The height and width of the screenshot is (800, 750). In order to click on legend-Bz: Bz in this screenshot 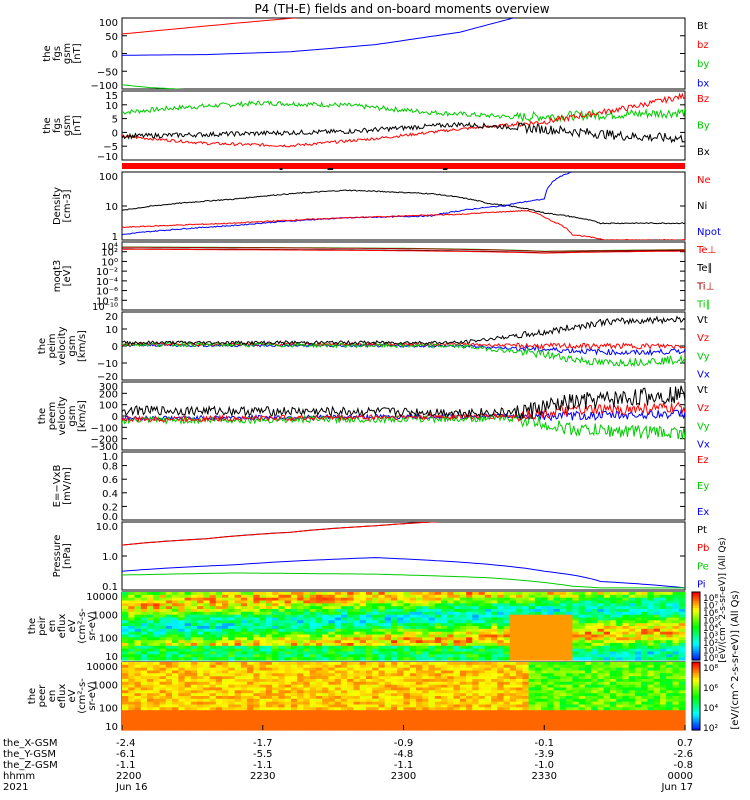, I will do `click(703, 99)`.